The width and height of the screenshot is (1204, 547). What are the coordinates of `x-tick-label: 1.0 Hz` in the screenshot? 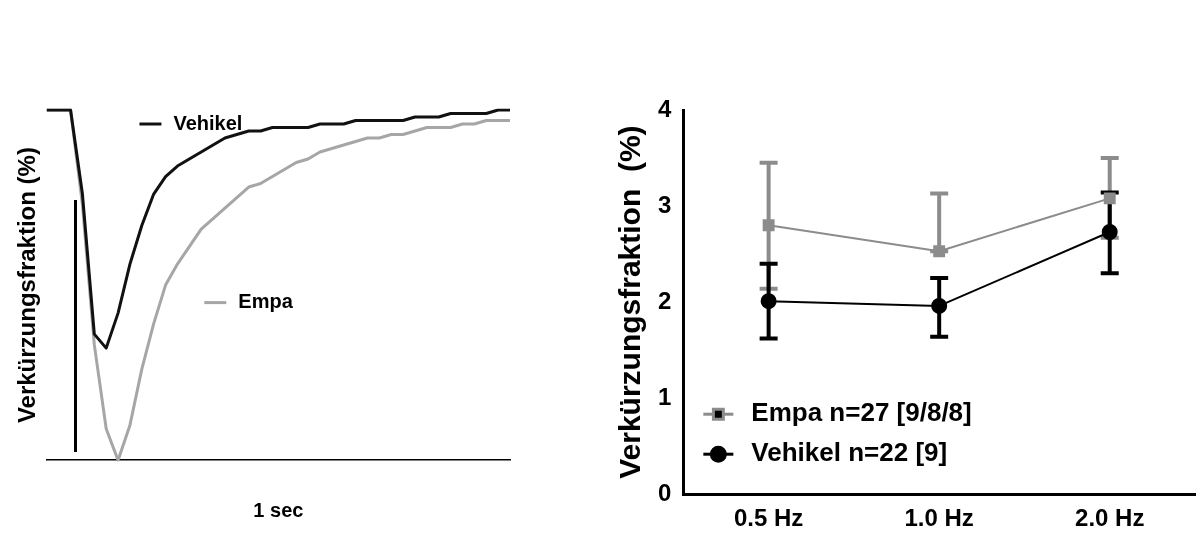 It's located at (939, 518).